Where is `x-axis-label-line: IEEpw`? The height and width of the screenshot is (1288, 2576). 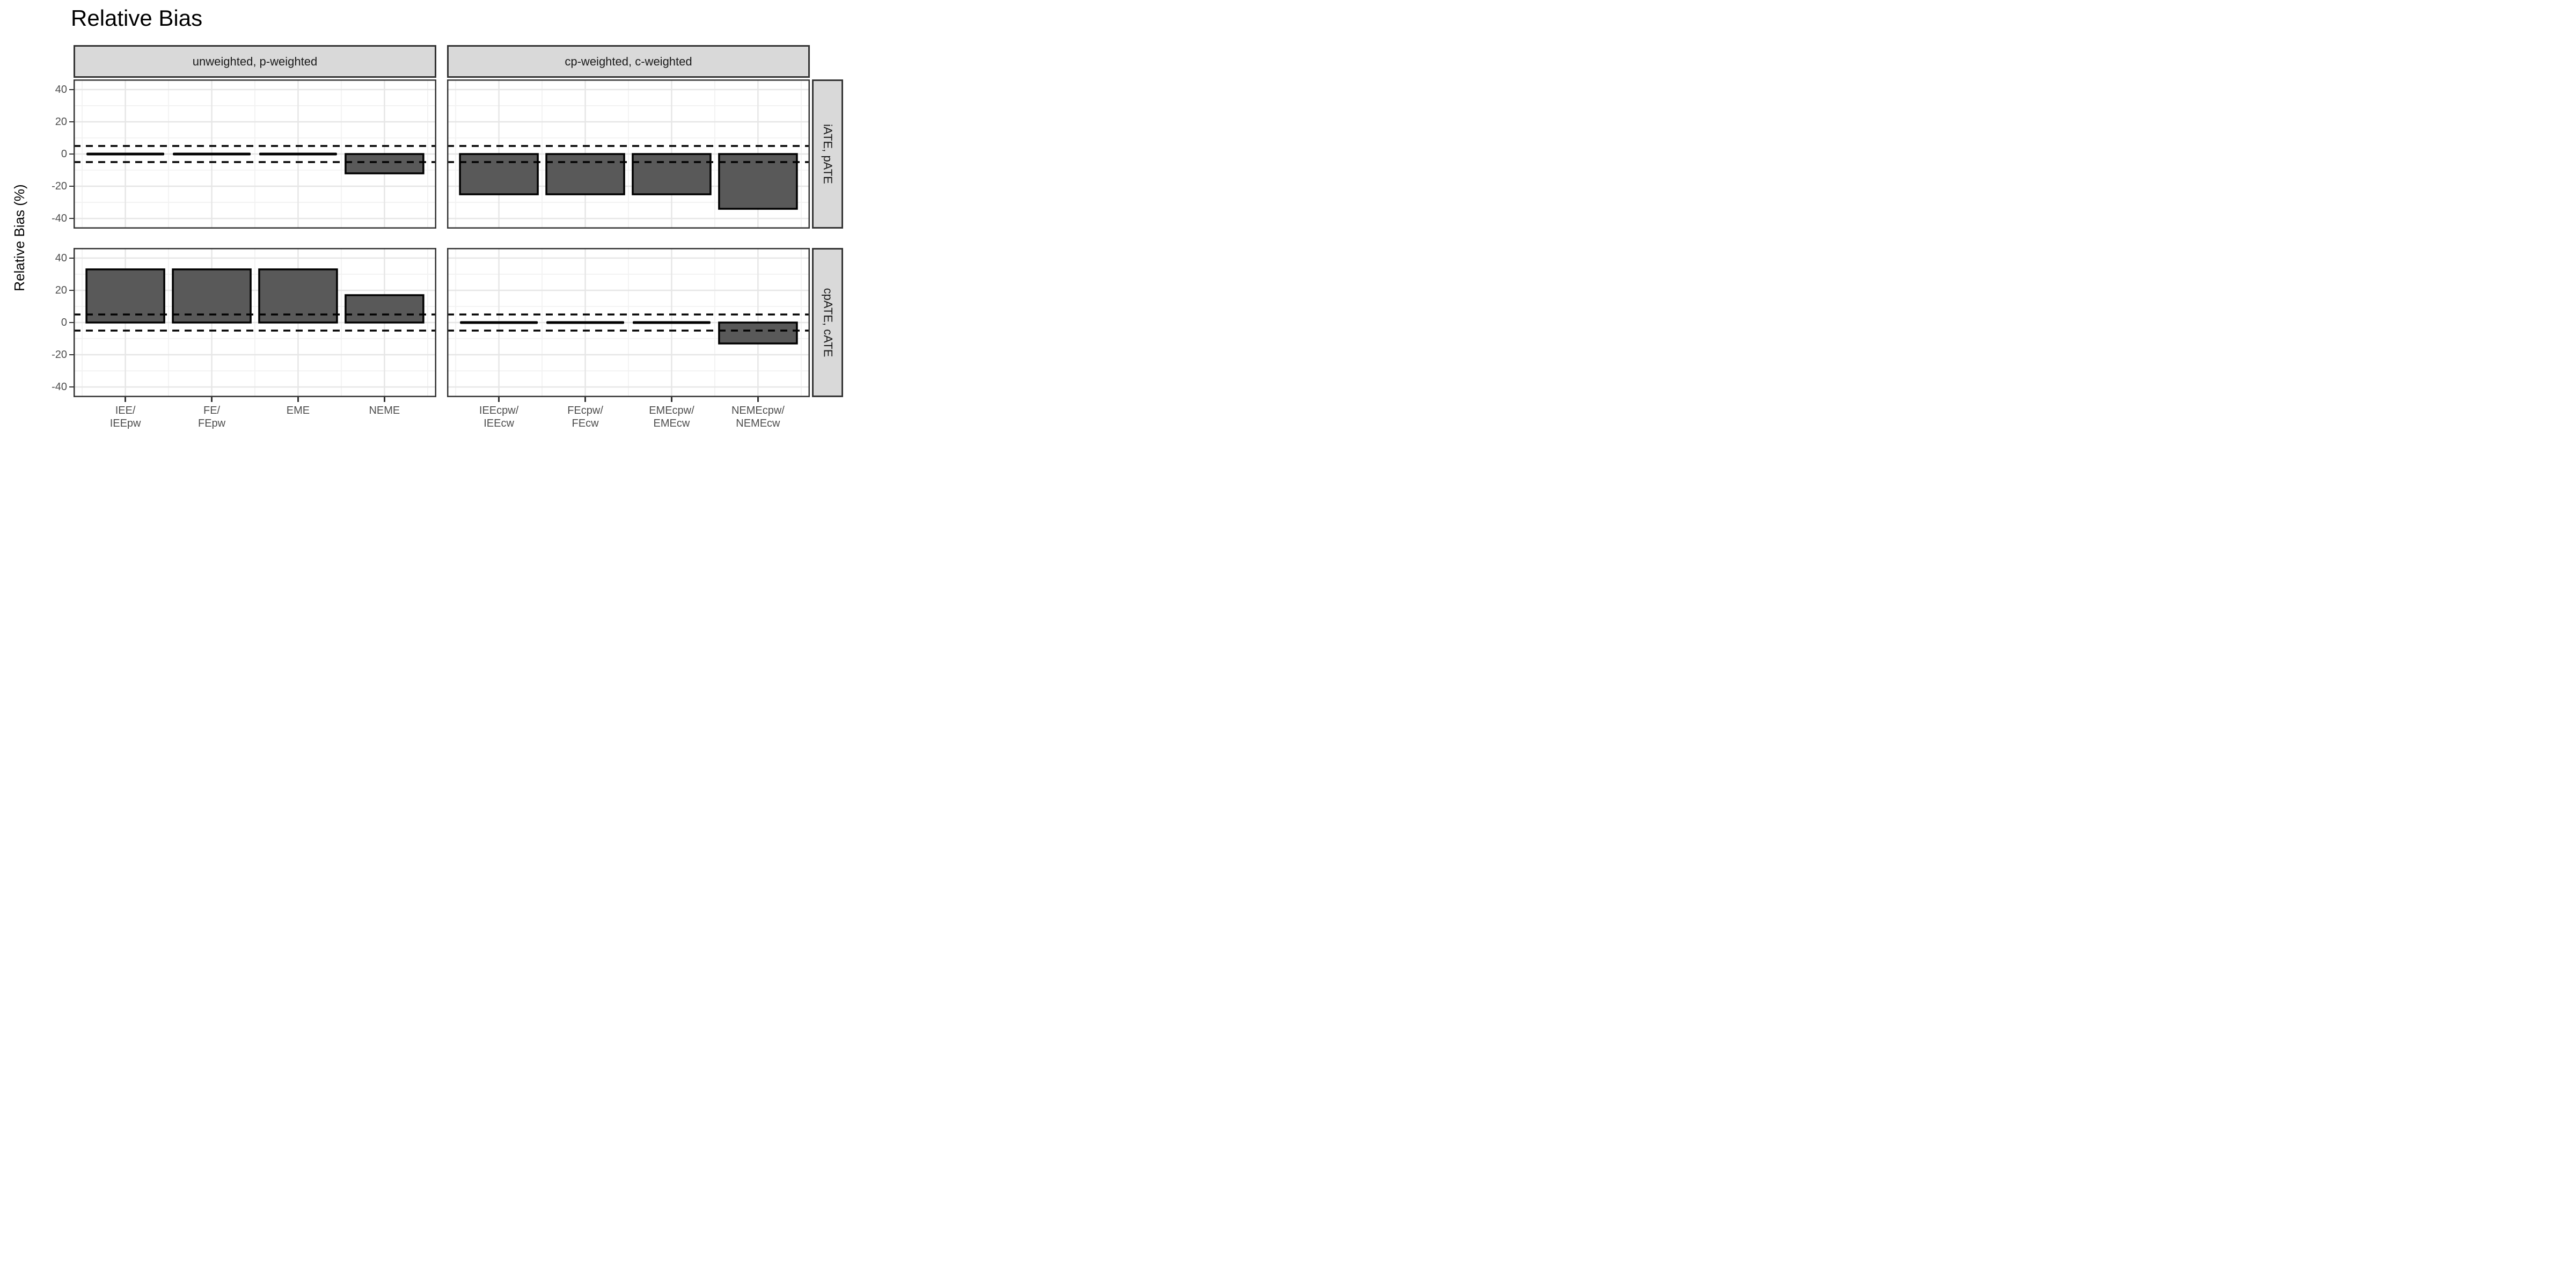 x-axis-label-line: IEEpw is located at coordinates (125, 423).